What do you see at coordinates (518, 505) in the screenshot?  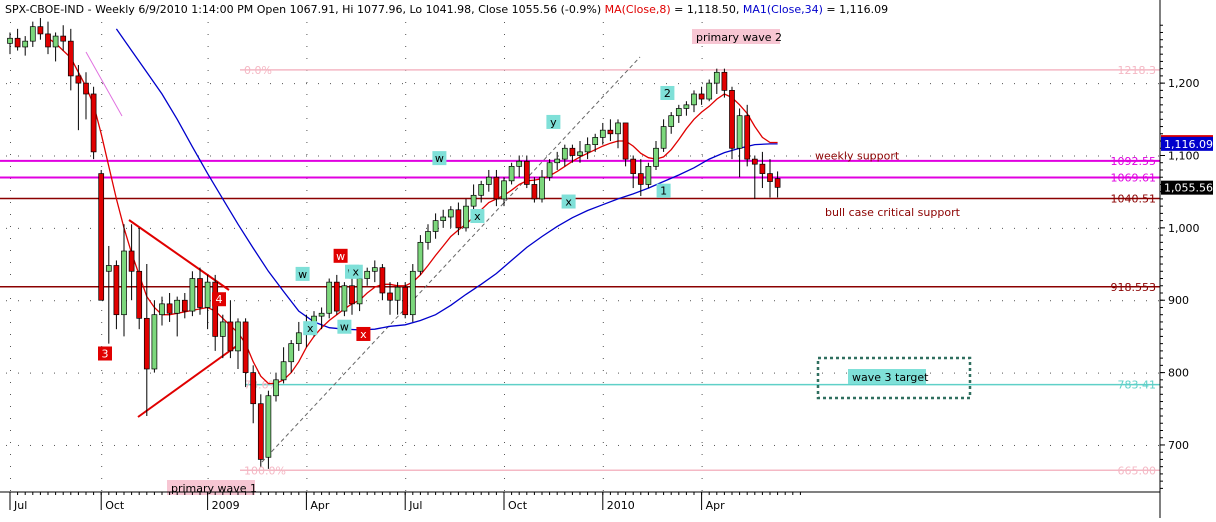 I see `x-tick-label: Oct` at bounding box center [518, 505].